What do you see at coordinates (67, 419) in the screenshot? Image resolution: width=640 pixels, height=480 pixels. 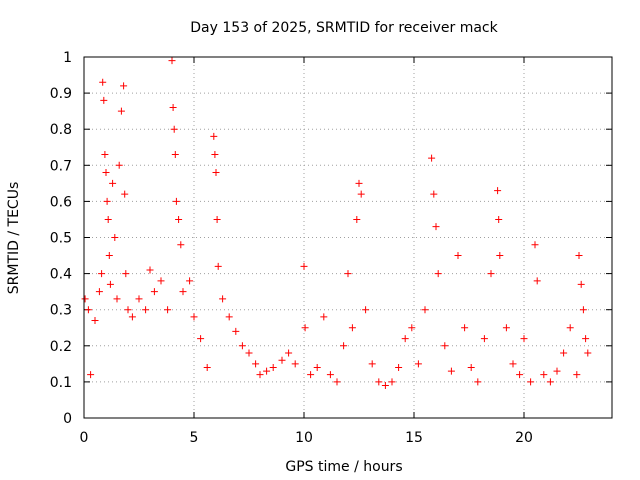 I see `y-tick-label: 0` at bounding box center [67, 419].